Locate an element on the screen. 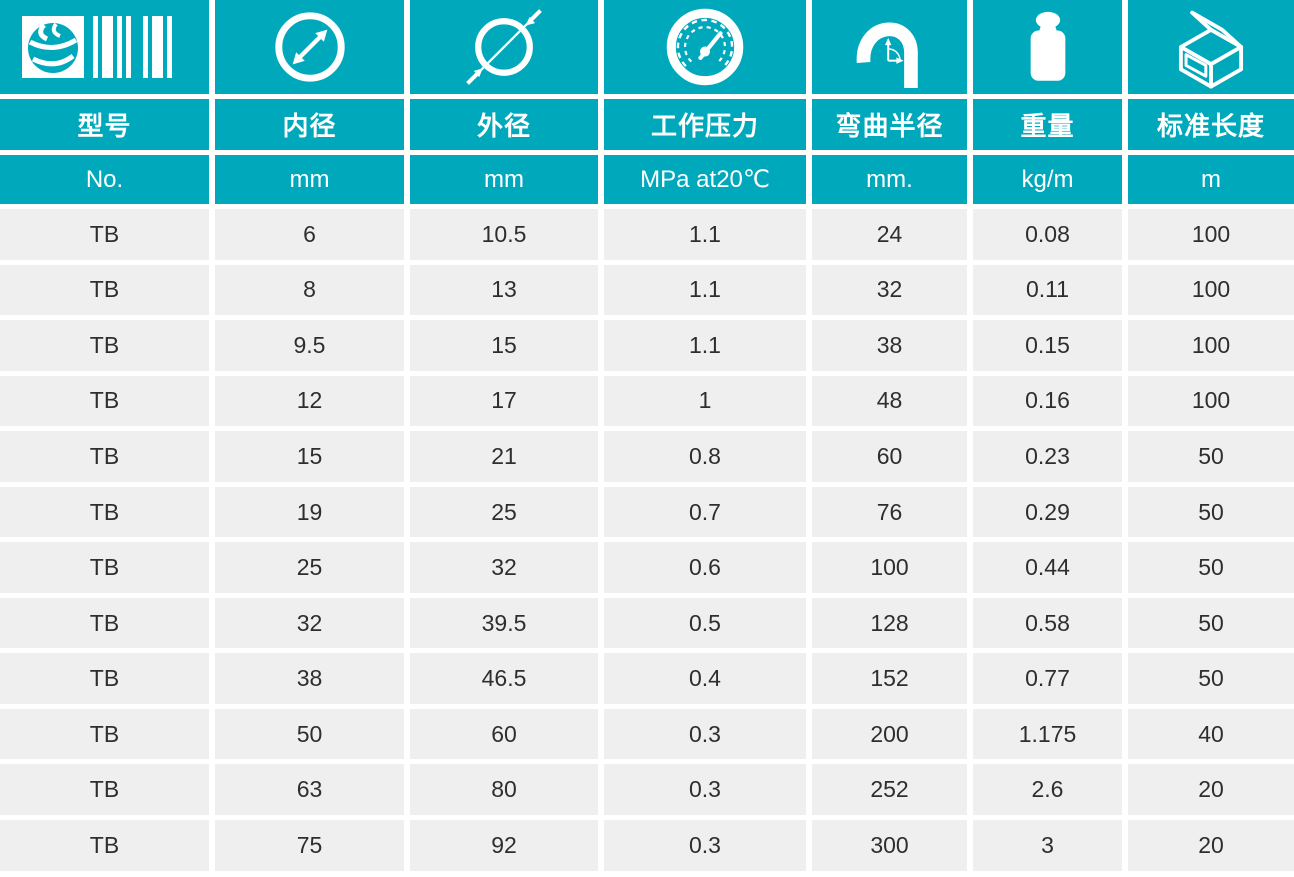 The image size is (1294, 877). data-cell-r4-c6: 50 is located at coordinates (1211, 456).